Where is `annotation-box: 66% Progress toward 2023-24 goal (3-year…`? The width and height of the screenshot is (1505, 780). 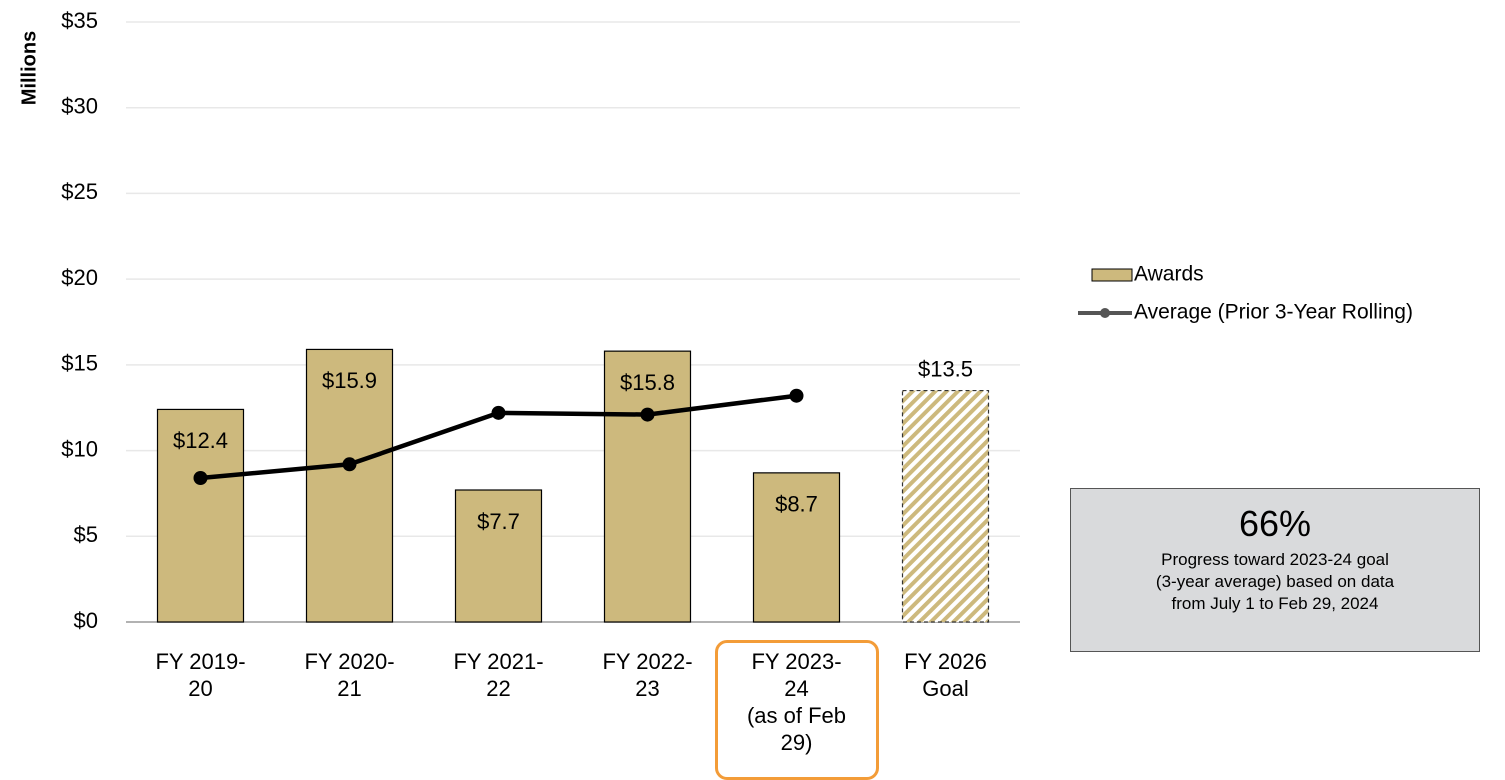
annotation-box: 66% Progress toward 2023-24 goal (3-year… is located at coordinates (1275, 570).